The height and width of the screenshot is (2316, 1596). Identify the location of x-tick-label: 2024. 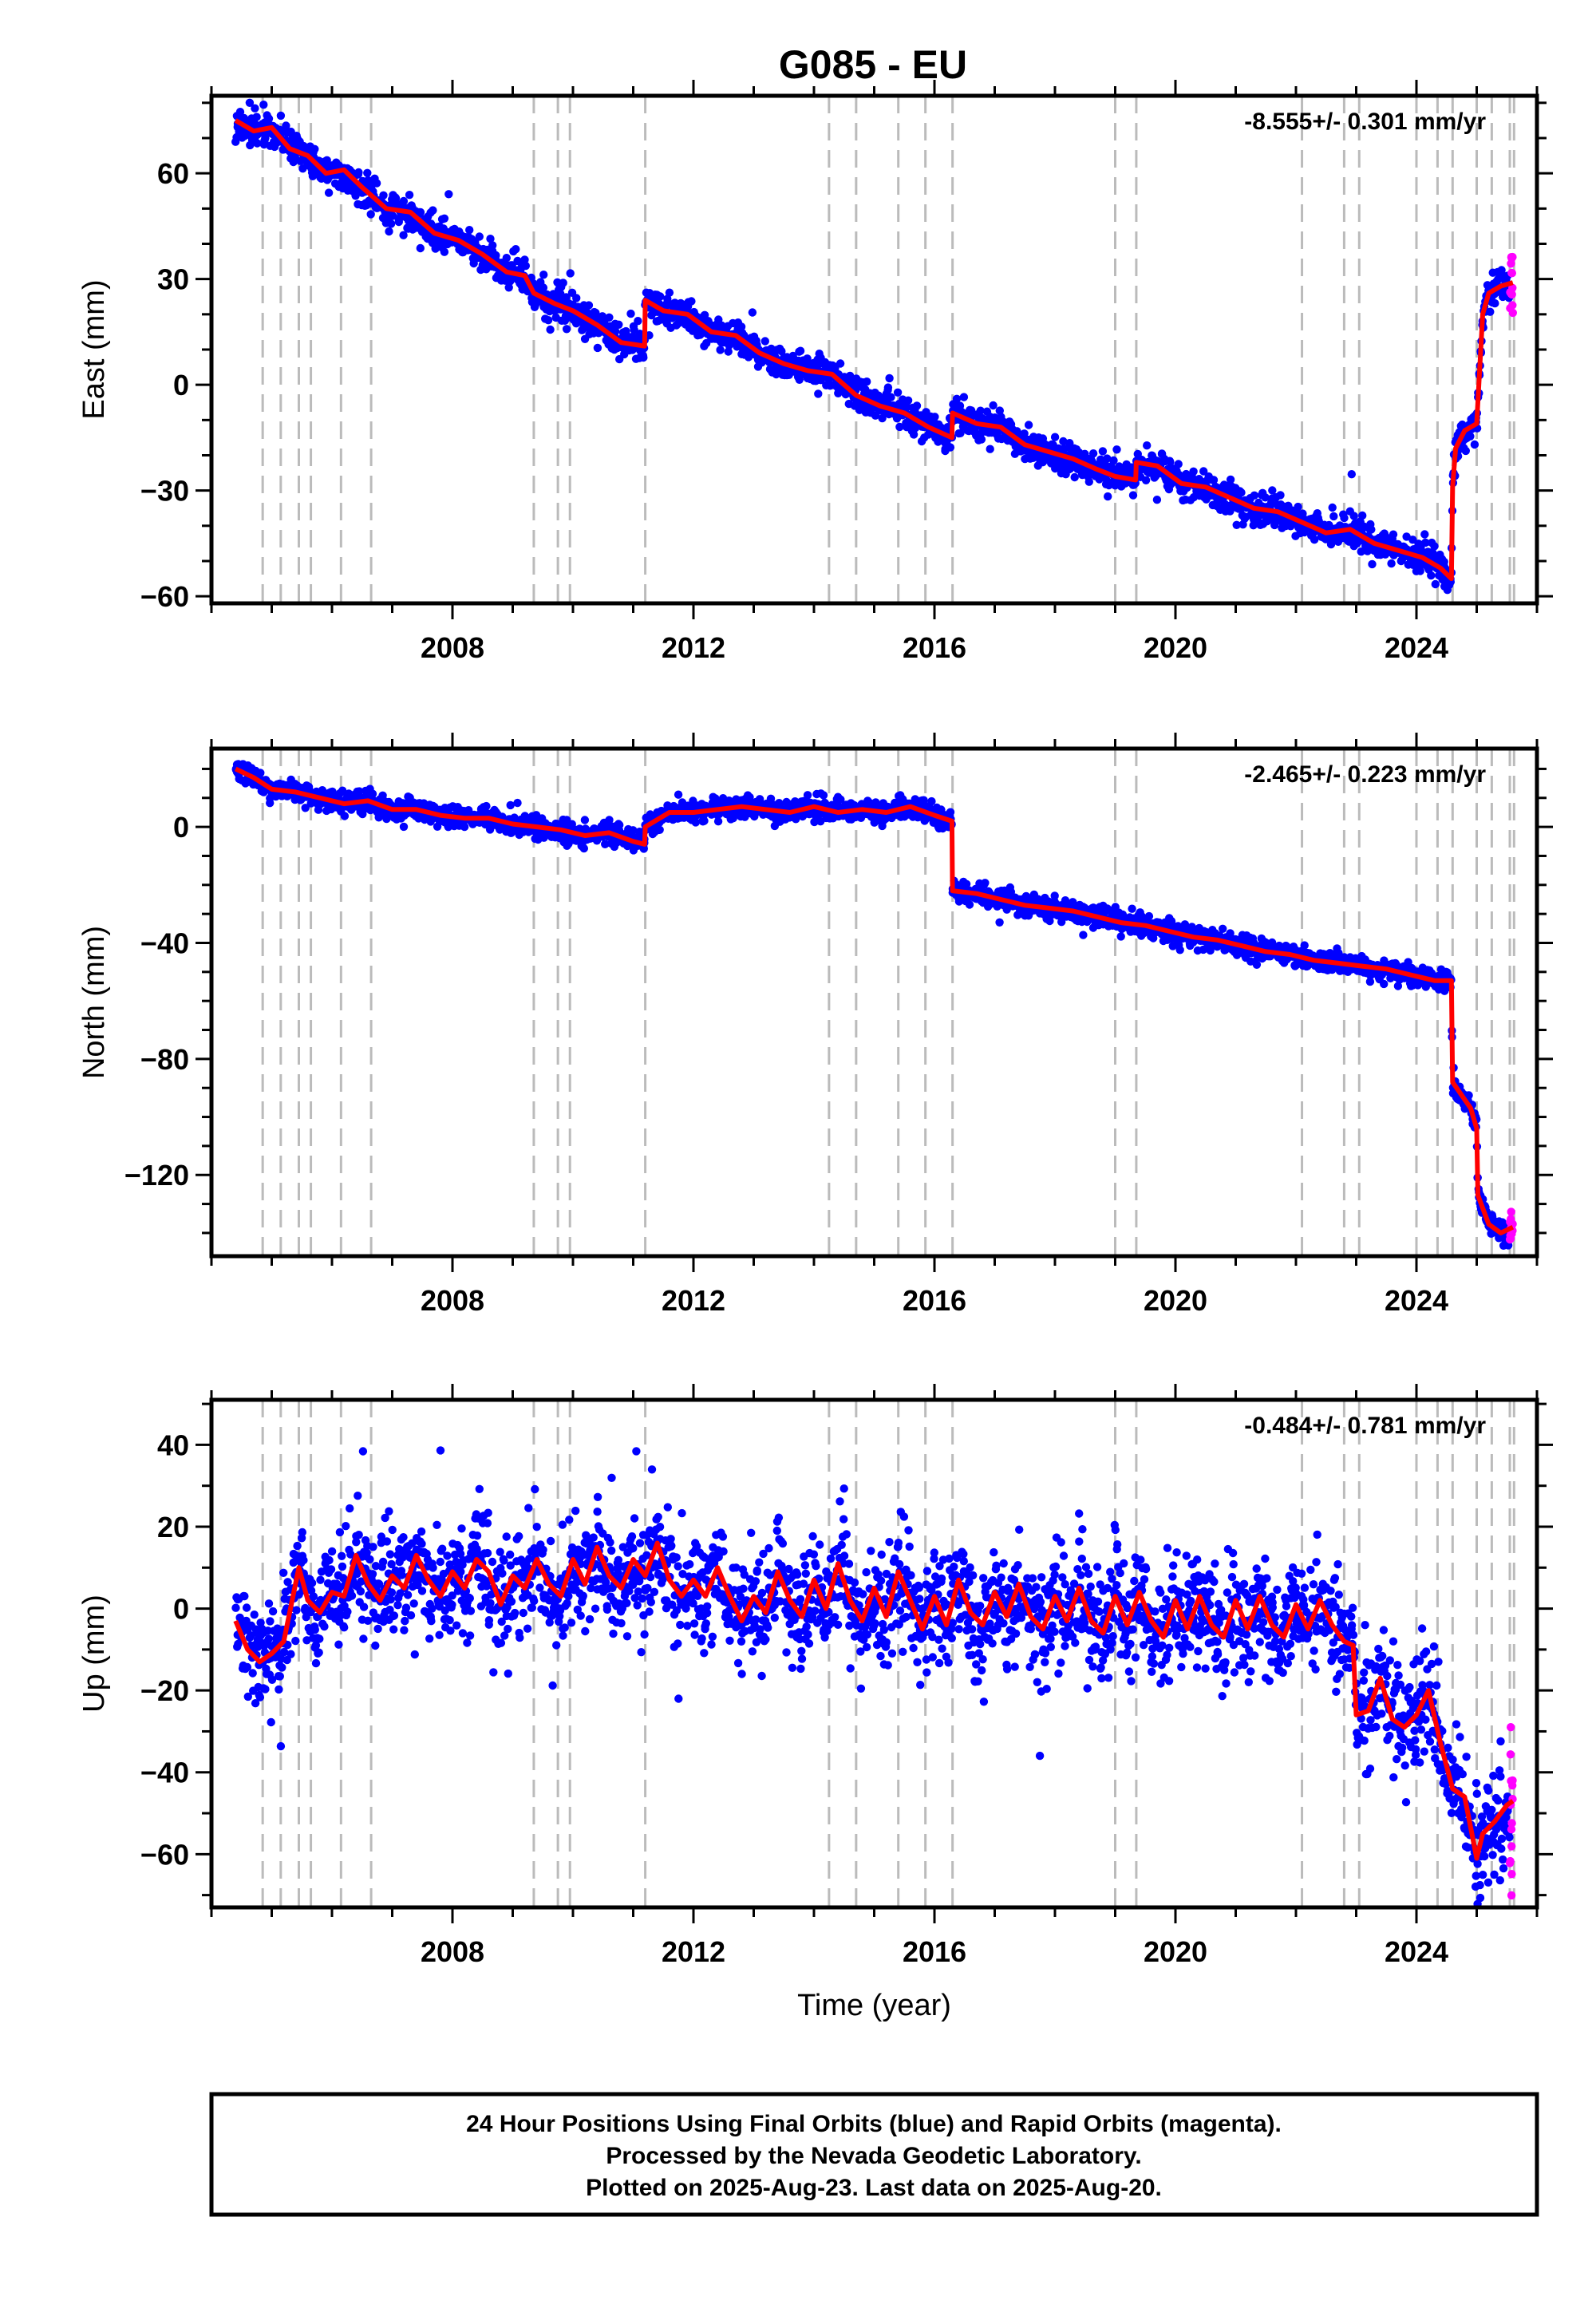
(1416, 647).